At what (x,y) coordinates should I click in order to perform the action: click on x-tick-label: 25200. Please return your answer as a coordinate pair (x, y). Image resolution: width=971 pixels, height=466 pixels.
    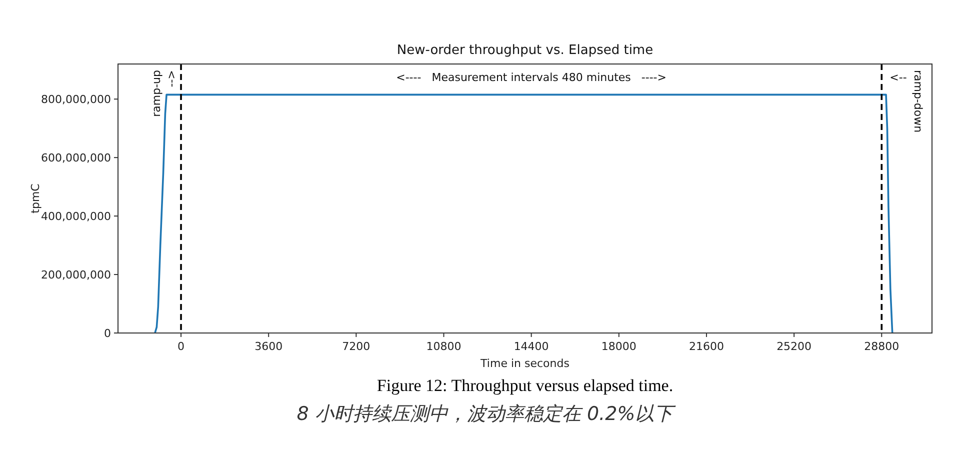
    Looking at the image, I should click on (794, 346).